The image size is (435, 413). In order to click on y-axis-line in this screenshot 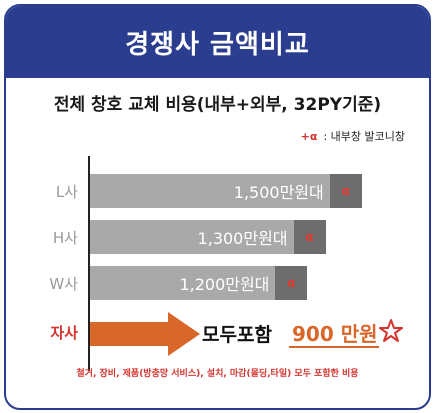, I will do `click(89, 263)`.